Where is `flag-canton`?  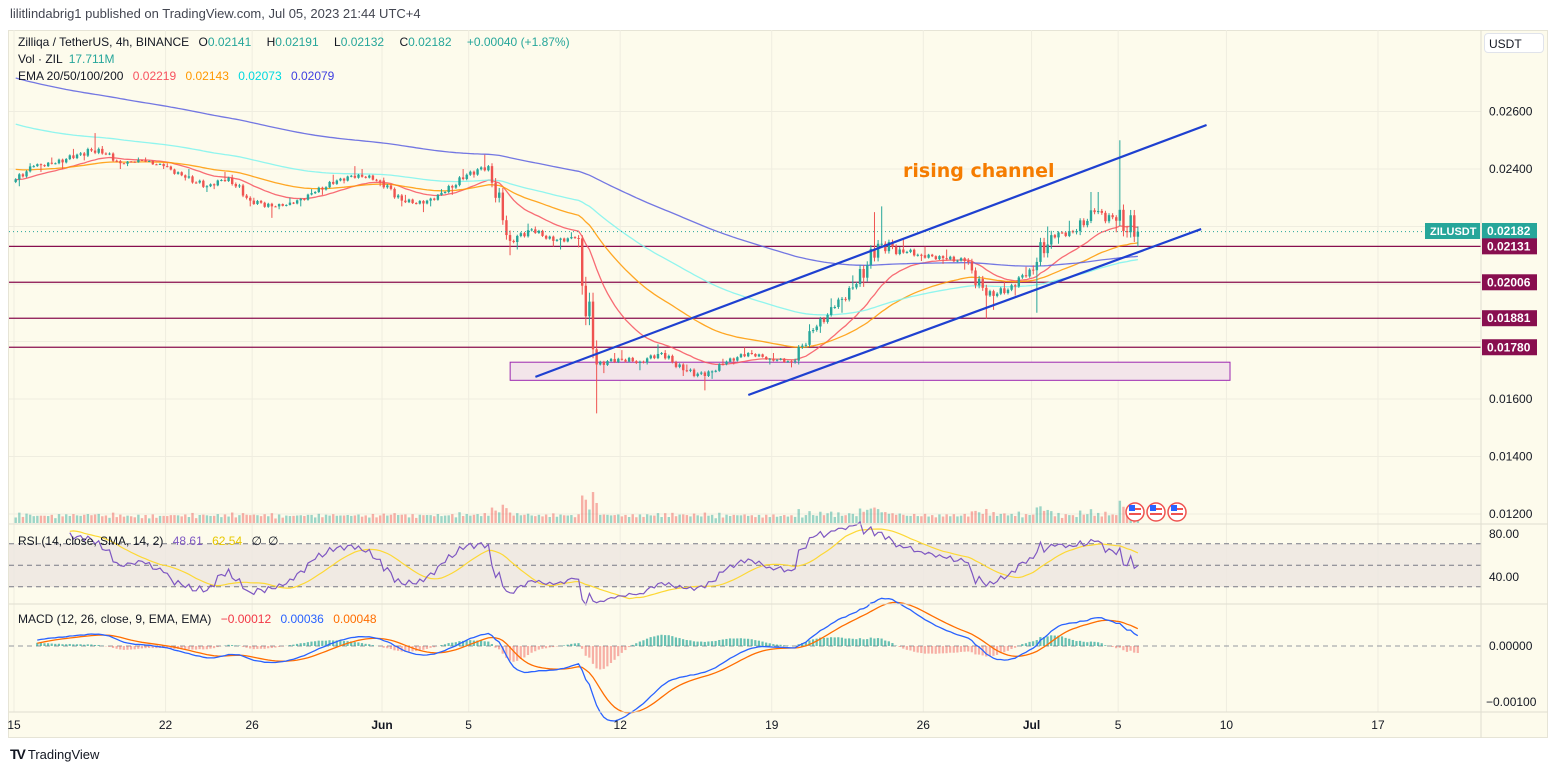
flag-canton is located at coordinates (1153, 508).